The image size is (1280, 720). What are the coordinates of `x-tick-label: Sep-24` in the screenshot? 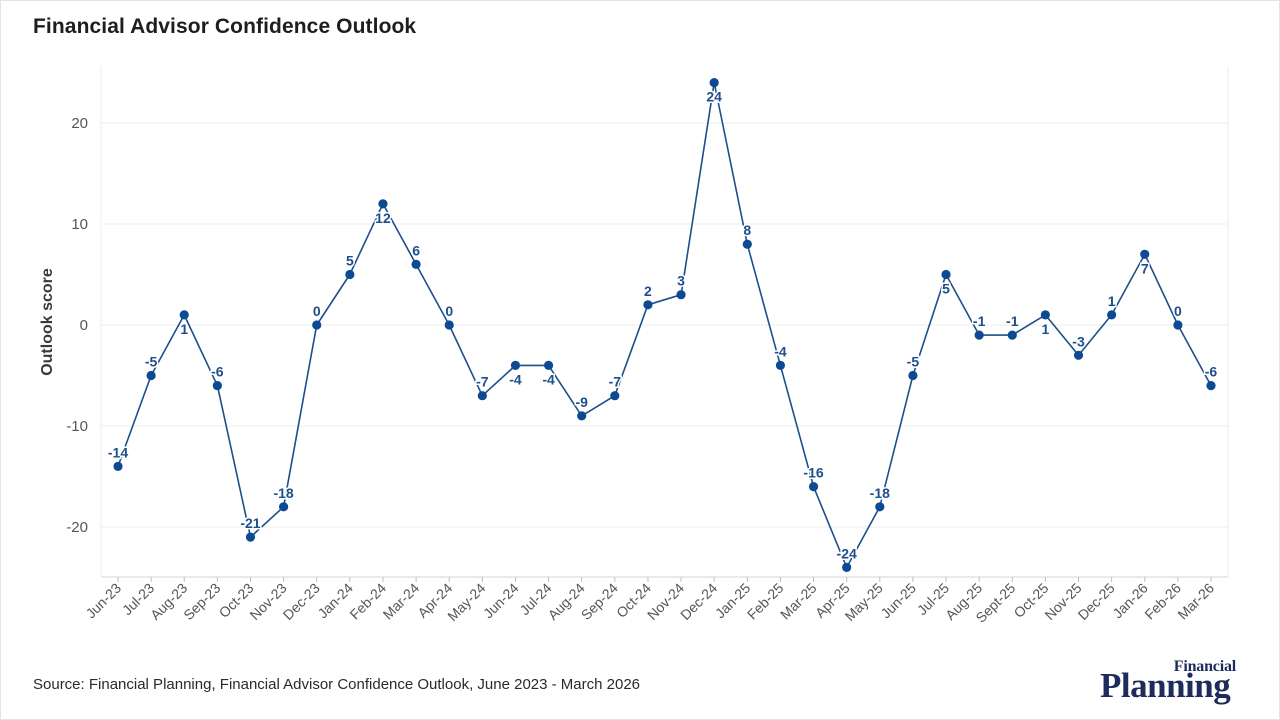 It's located at (599, 601).